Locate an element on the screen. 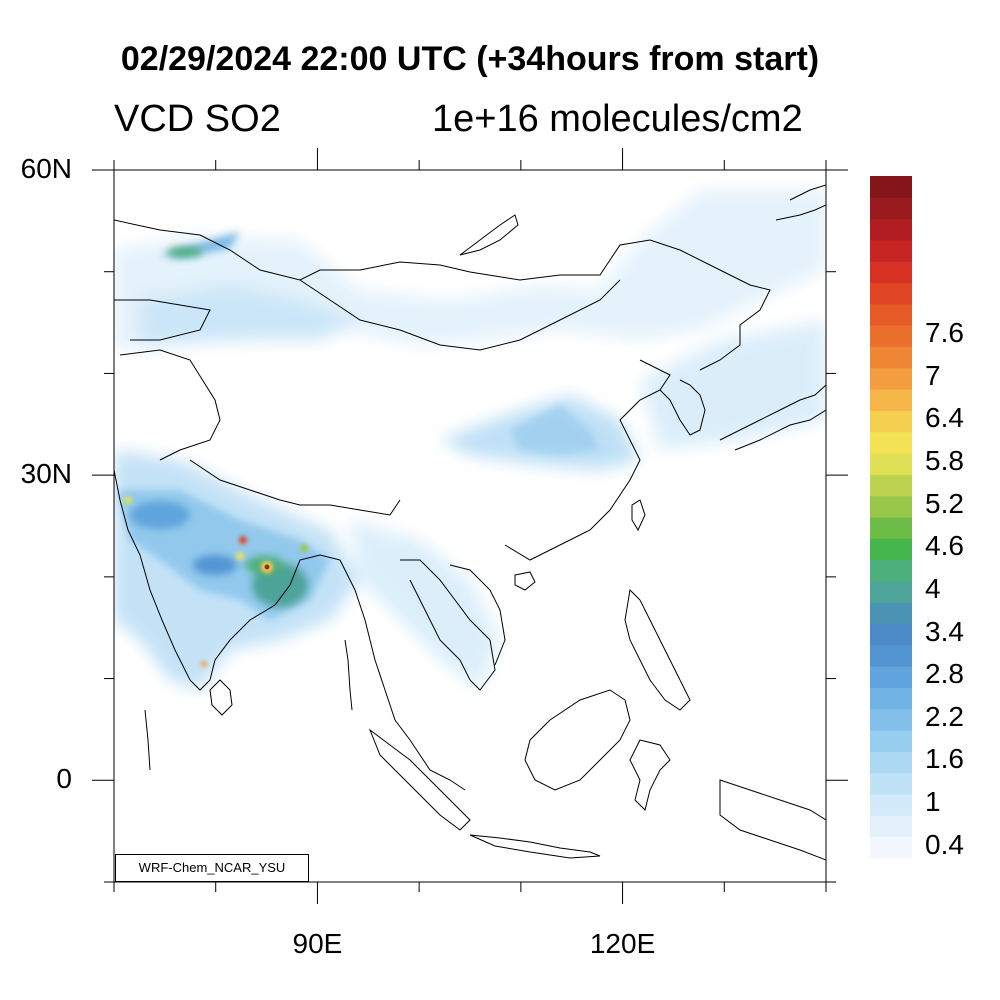 This screenshot has height=1000, width=1000. colorbar-label: 6.4 is located at coordinates (944, 418).